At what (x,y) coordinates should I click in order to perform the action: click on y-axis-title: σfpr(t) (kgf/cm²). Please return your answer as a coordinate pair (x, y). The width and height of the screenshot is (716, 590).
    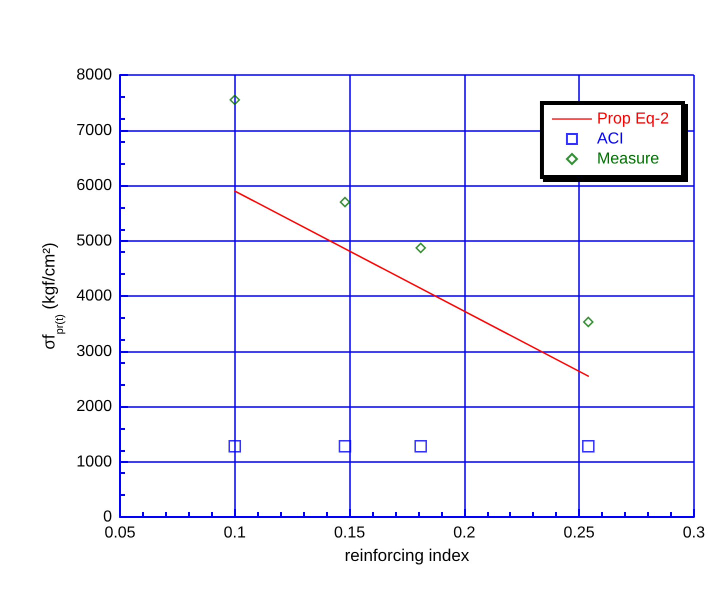
    Looking at the image, I should click on (53, 296).